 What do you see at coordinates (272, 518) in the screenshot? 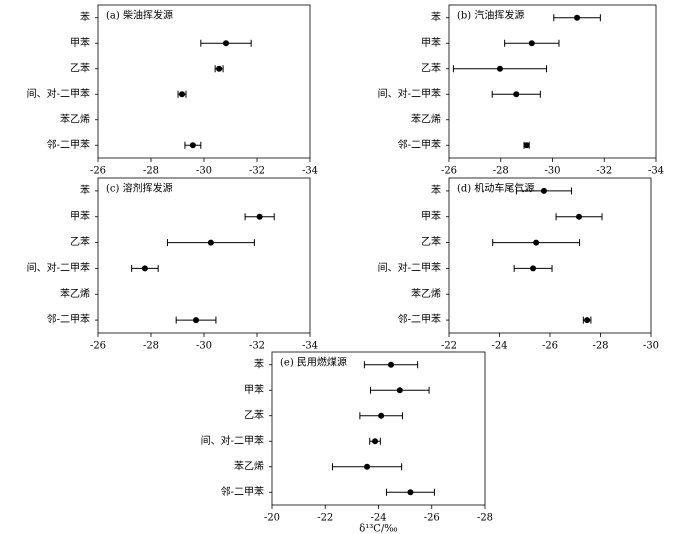
I see `x-tick-label: -20` at bounding box center [272, 518].